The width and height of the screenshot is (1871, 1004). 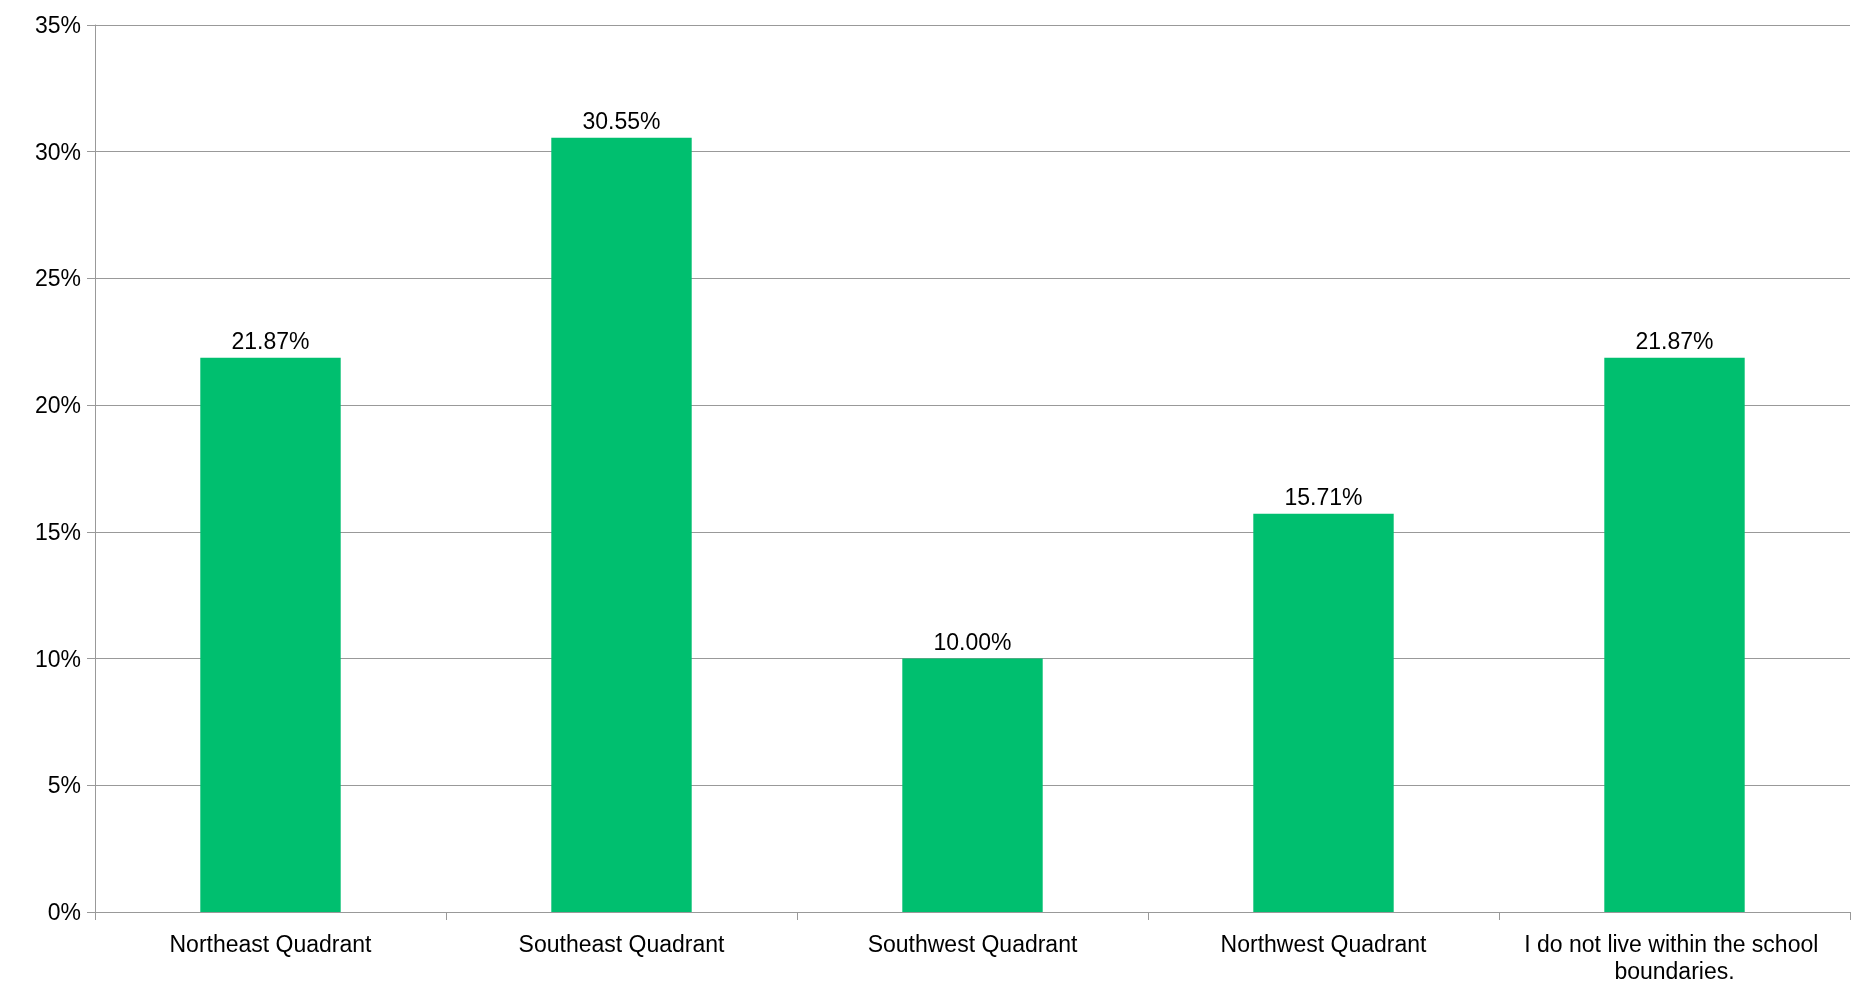 I want to click on y-tick-label: 35%, so click(x=57, y=25).